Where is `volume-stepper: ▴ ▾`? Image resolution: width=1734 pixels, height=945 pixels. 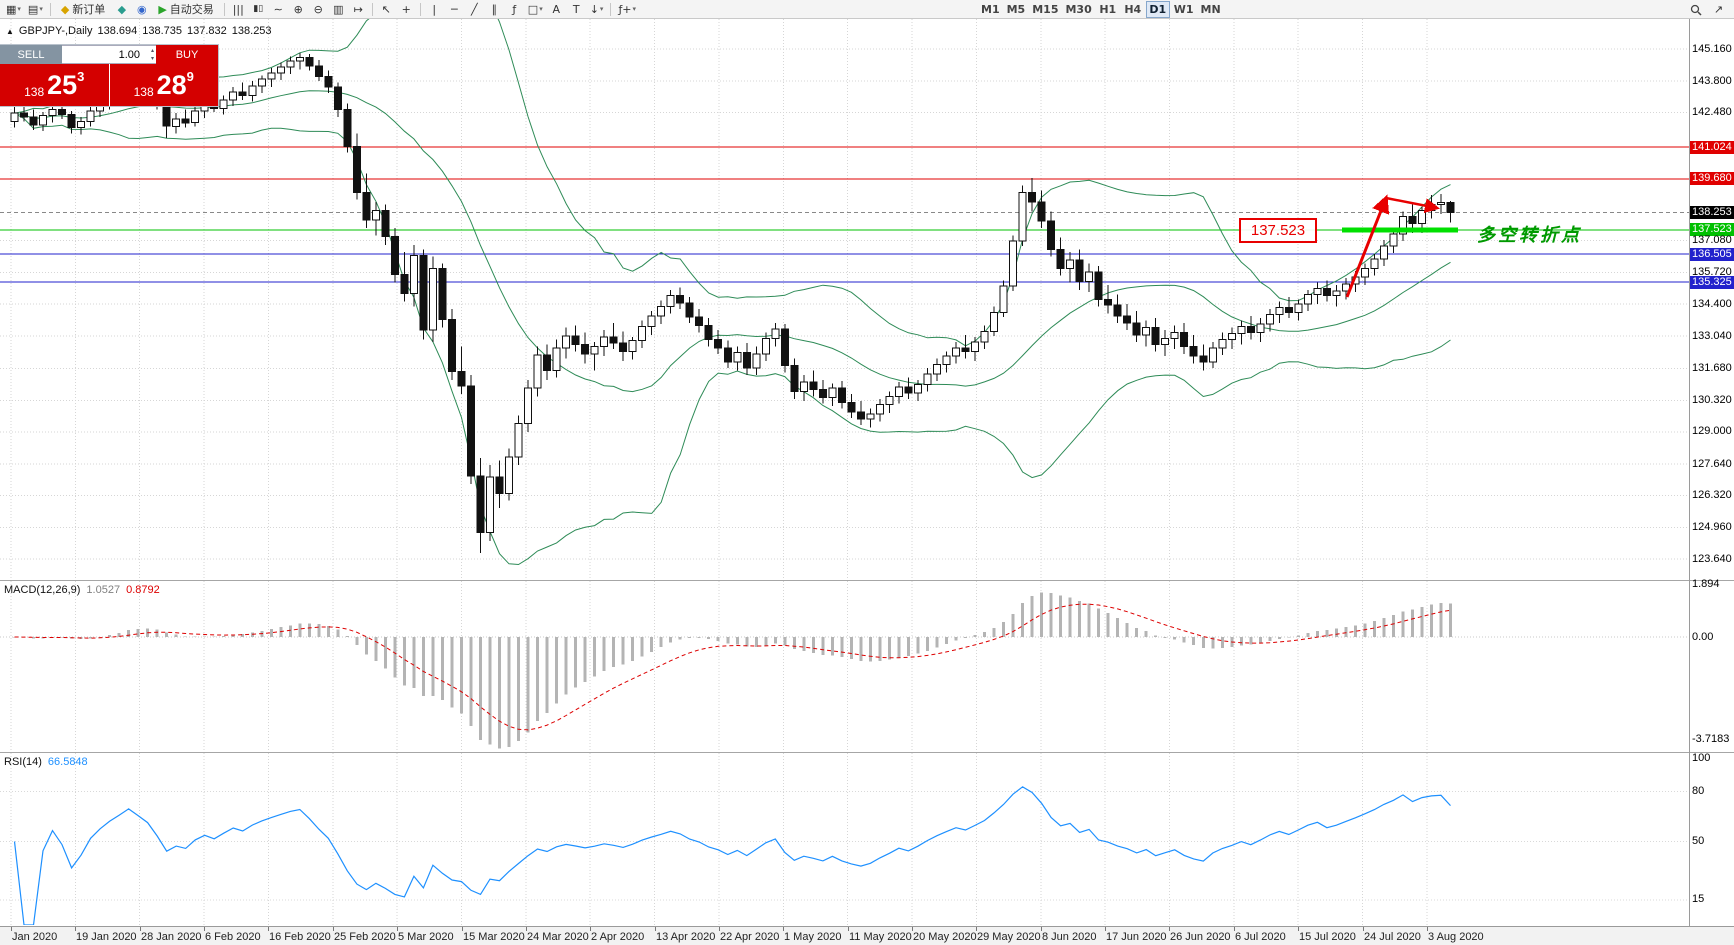
volume-stepper: ▴ ▾ is located at coordinates (152, 55).